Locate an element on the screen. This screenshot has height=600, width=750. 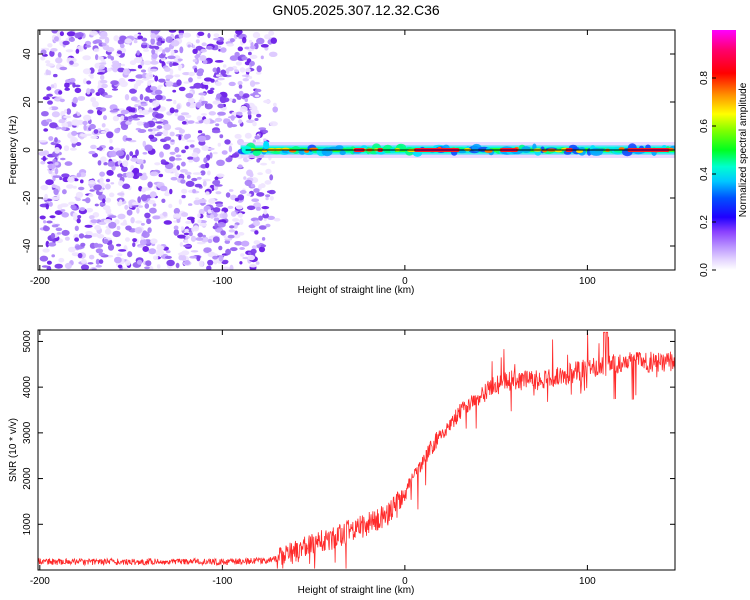
colorbar-tick-label: 0.6 is located at coordinates (704, 126).